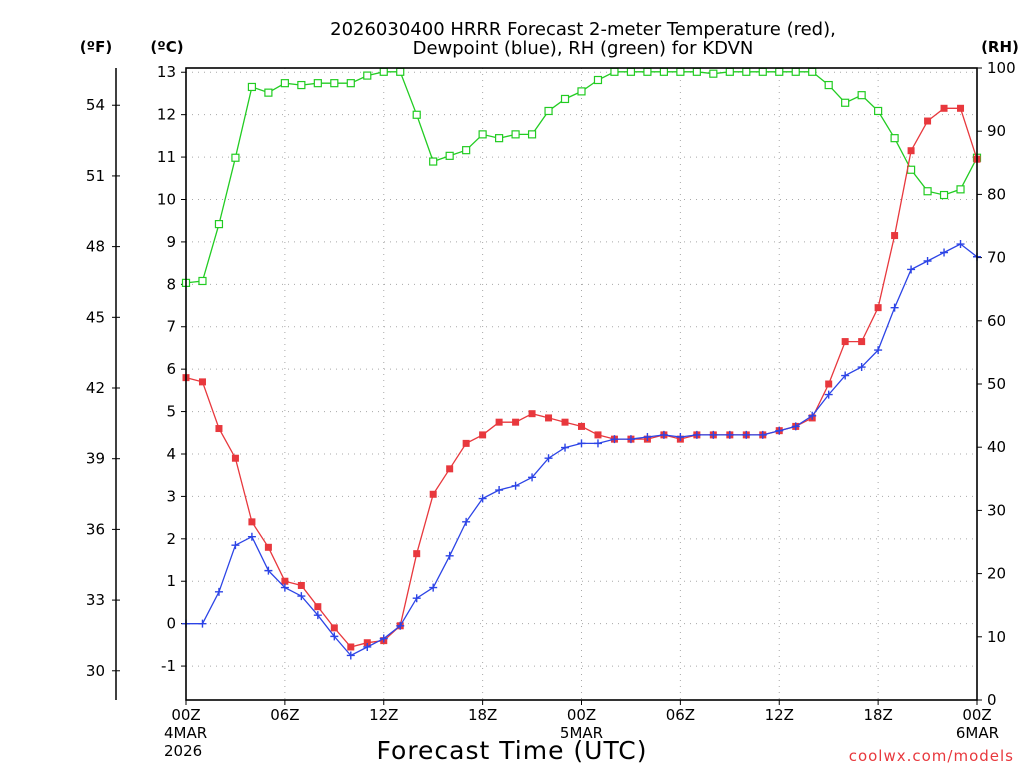 Image resolution: width=1024 pixels, height=768 pixels. I want to click on rh-tick-label: 10, so click(996, 637).